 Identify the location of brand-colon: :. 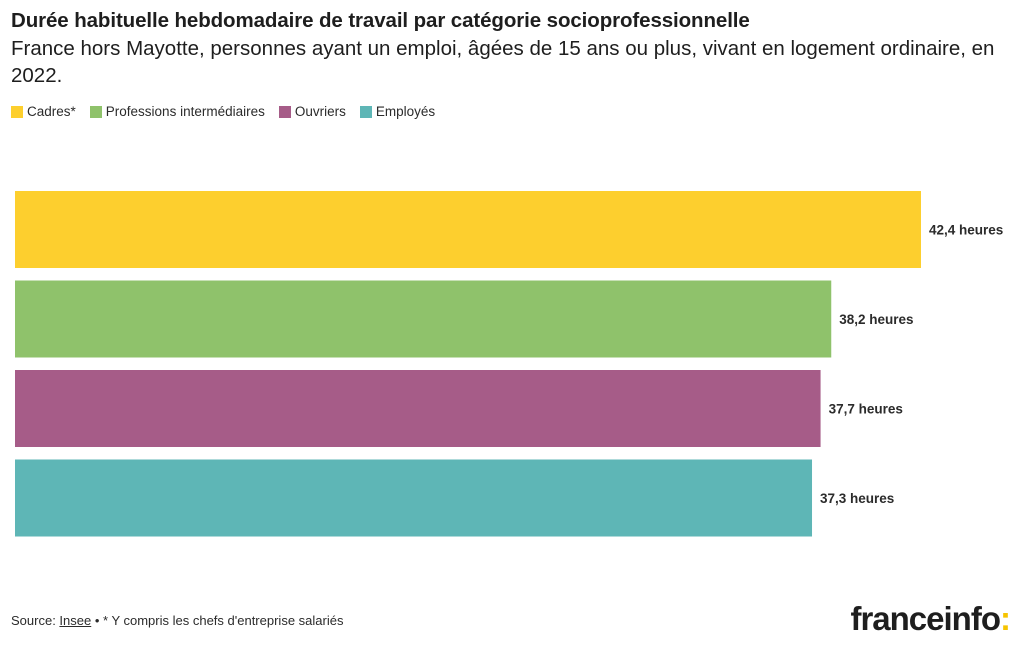
(1005, 618).